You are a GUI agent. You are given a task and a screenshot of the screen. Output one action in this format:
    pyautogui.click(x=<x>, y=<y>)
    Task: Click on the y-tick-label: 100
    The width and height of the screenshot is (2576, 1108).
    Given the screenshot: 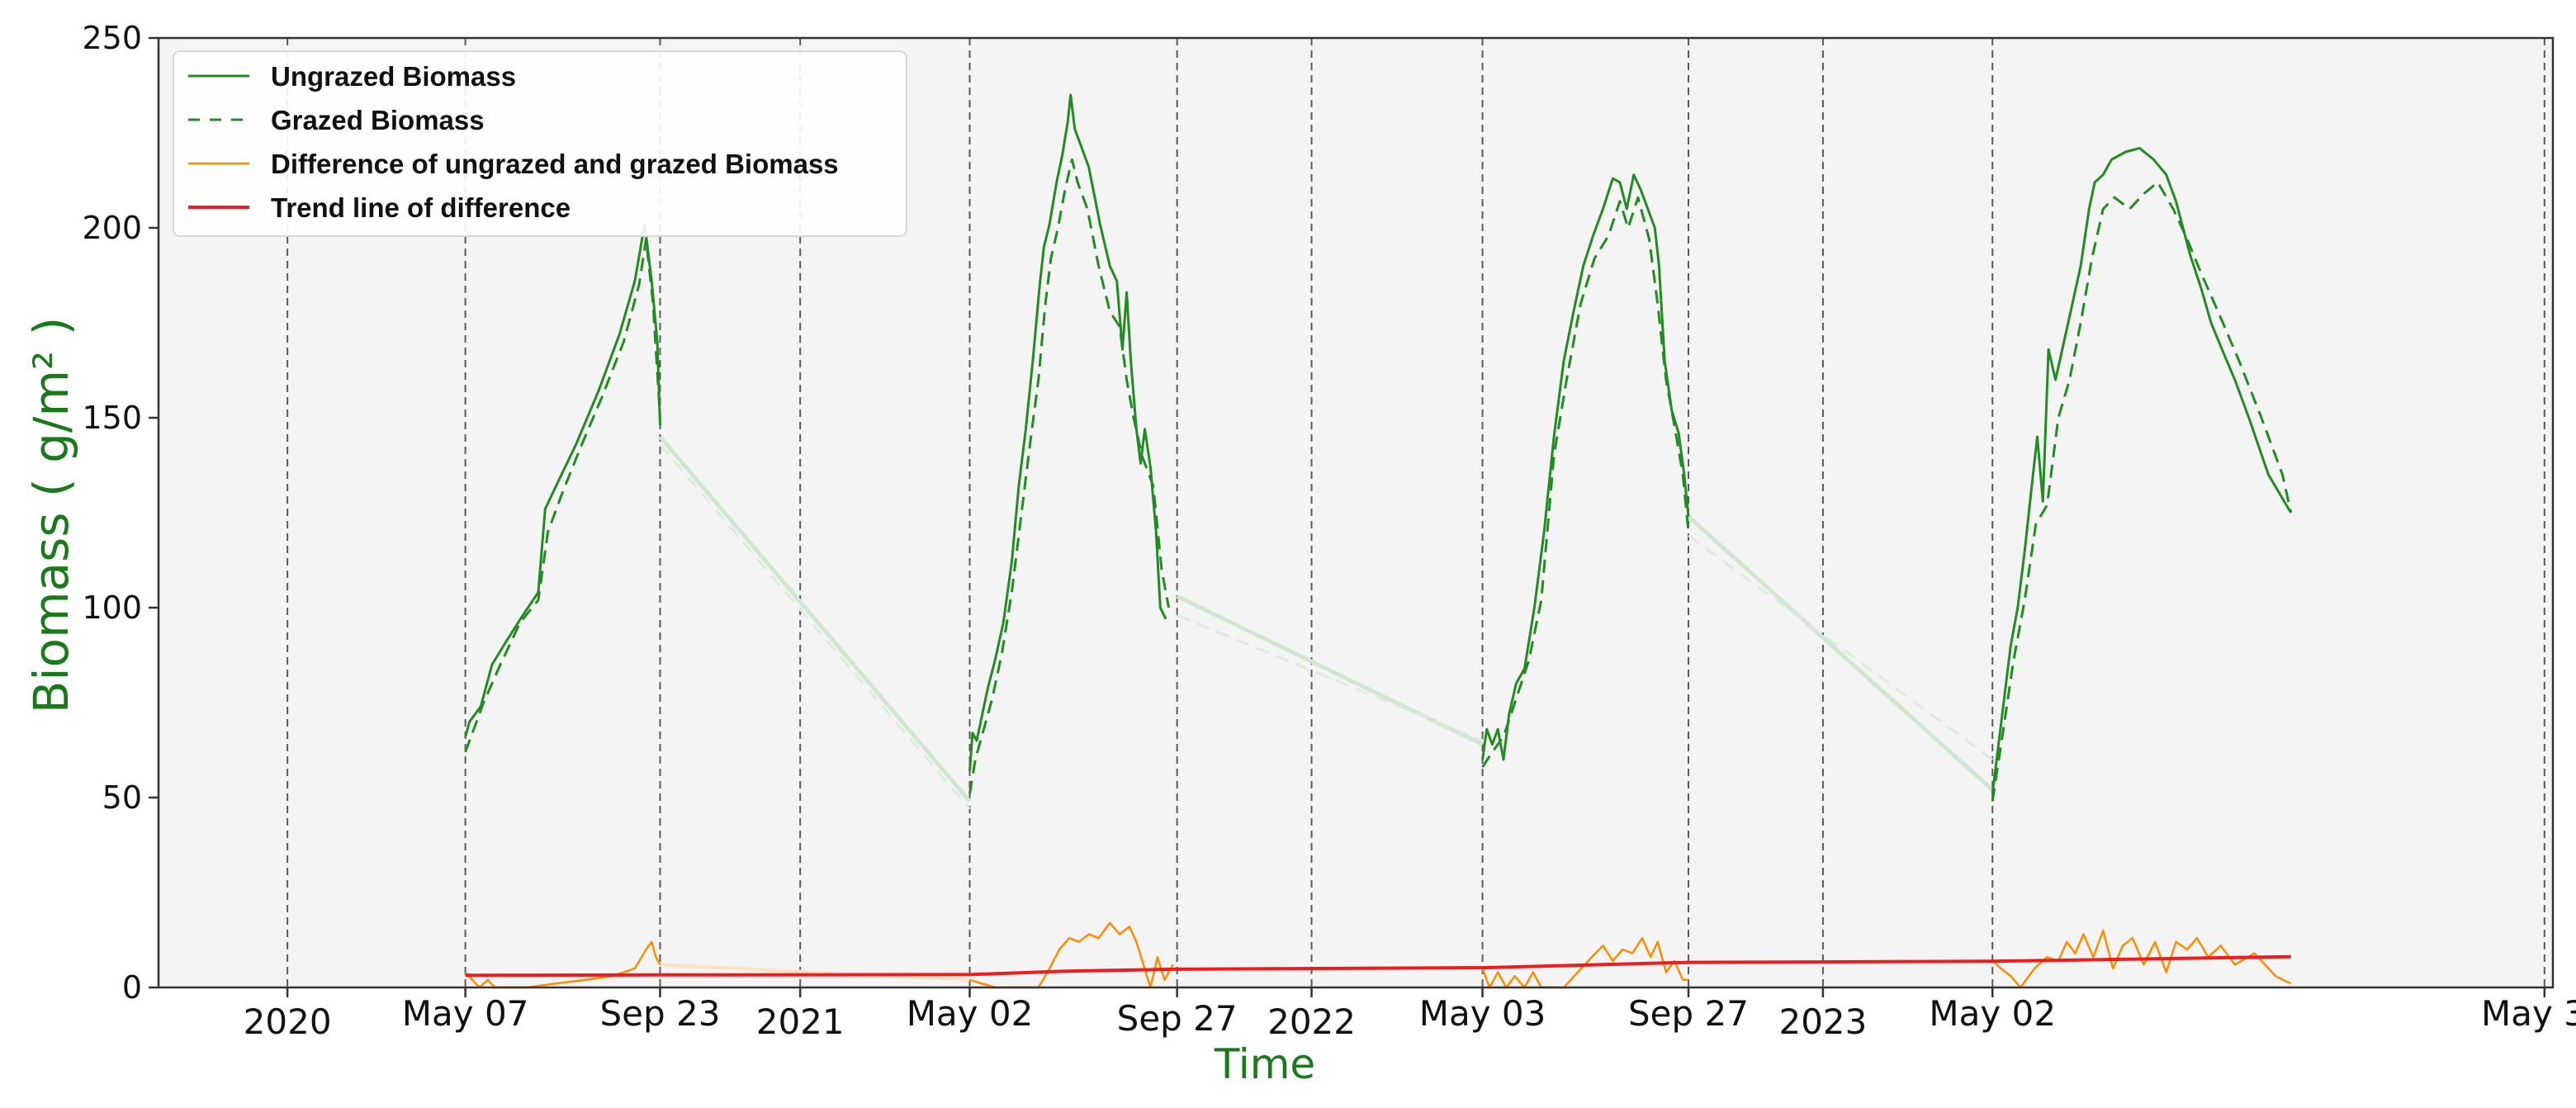 What is the action you would take?
    pyautogui.click(x=112, y=608)
    